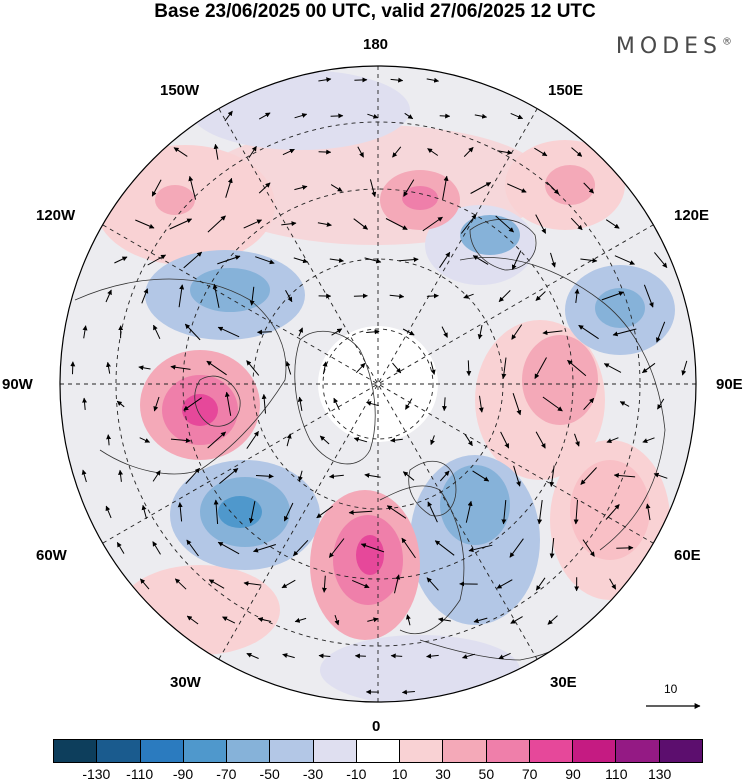  What do you see at coordinates (486, 774) in the screenshot?
I see `colorbar-tick-label: 50` at bounding box center [486, 774].